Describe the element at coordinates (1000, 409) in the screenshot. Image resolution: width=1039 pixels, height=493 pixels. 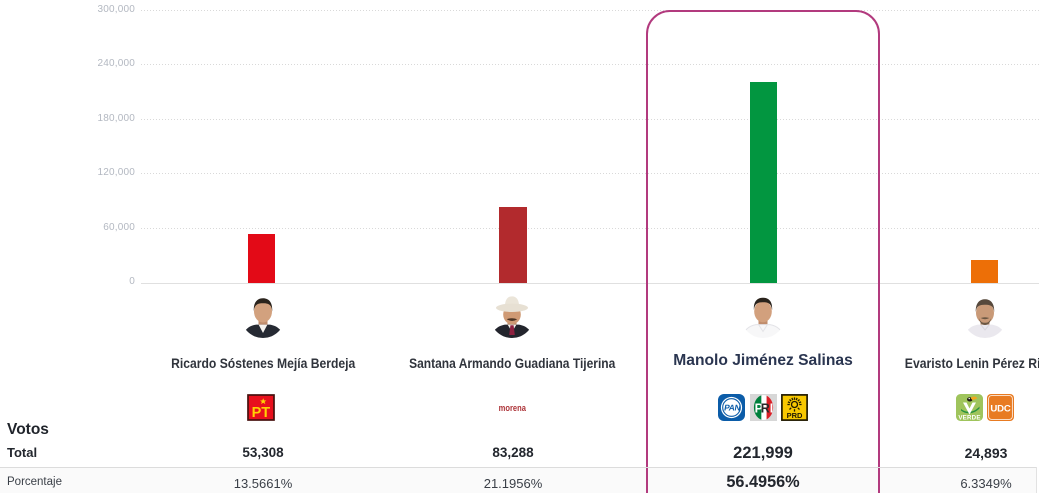
I see `svg-text: UDC` at that location.